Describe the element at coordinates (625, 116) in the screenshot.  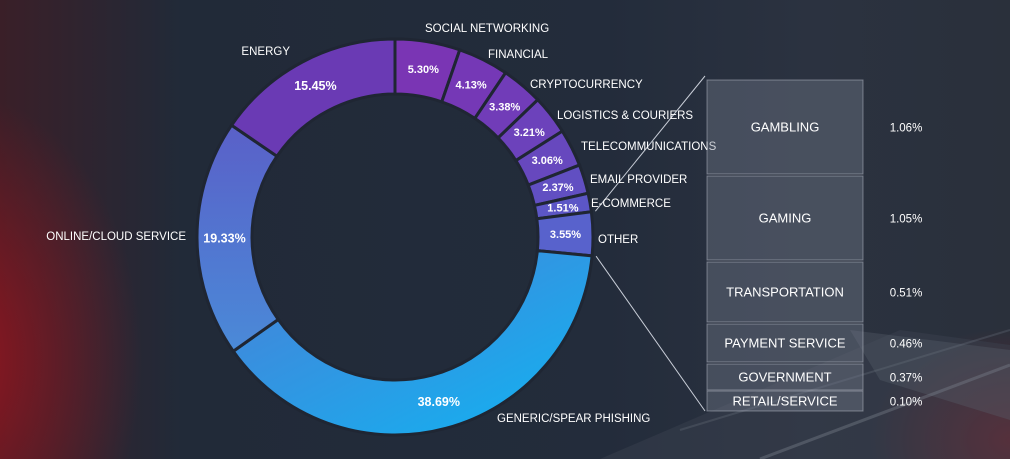
I see `category-label-logistics-couriers: LOGISTICS & COURIERS` at that location.